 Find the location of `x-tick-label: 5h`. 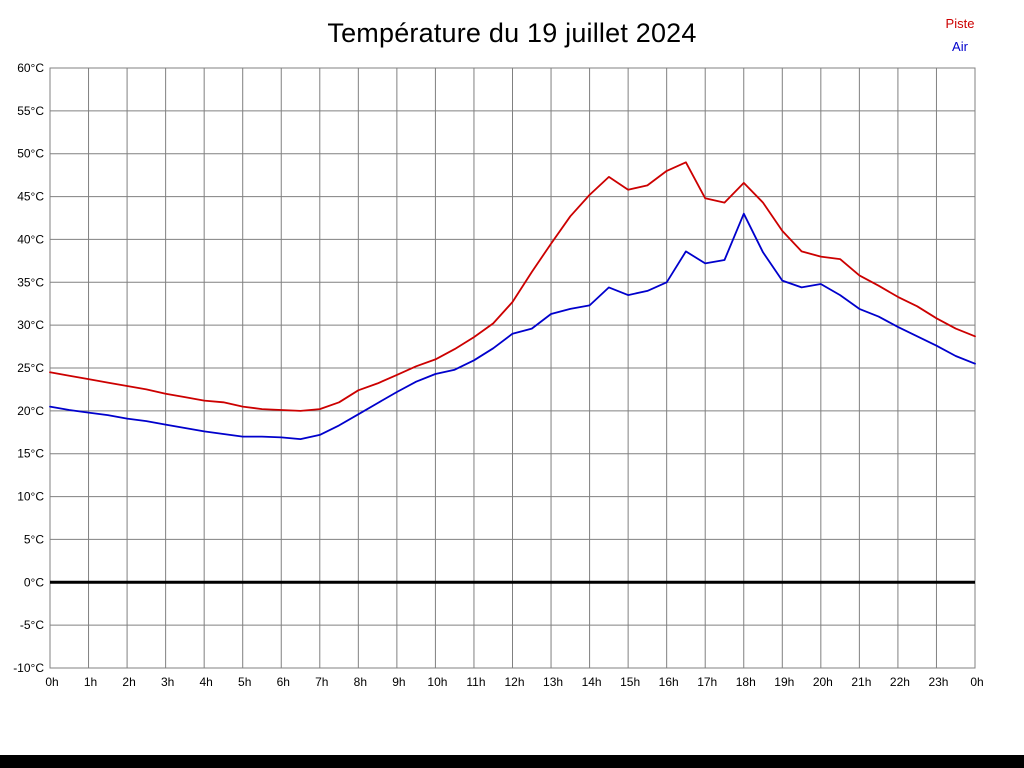

x-tick-label: 5h is located at coordinates (244, 682).